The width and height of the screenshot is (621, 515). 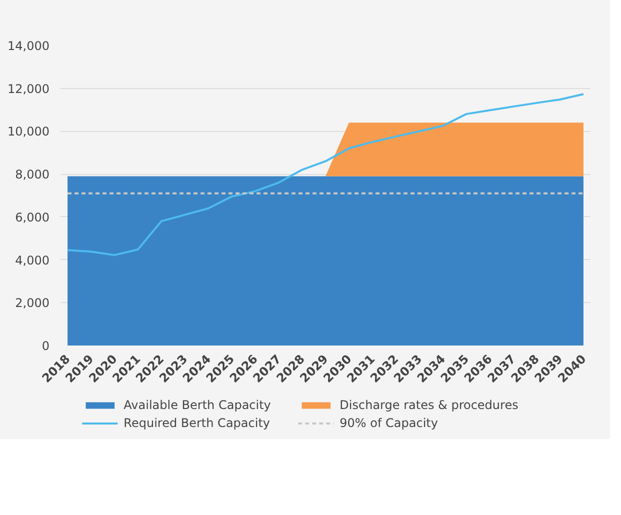 What do you see at coordinates (198, 405) in the screenshot?
I see `legend-label: Available Berth Capacity` at bounding box center [198, 405].